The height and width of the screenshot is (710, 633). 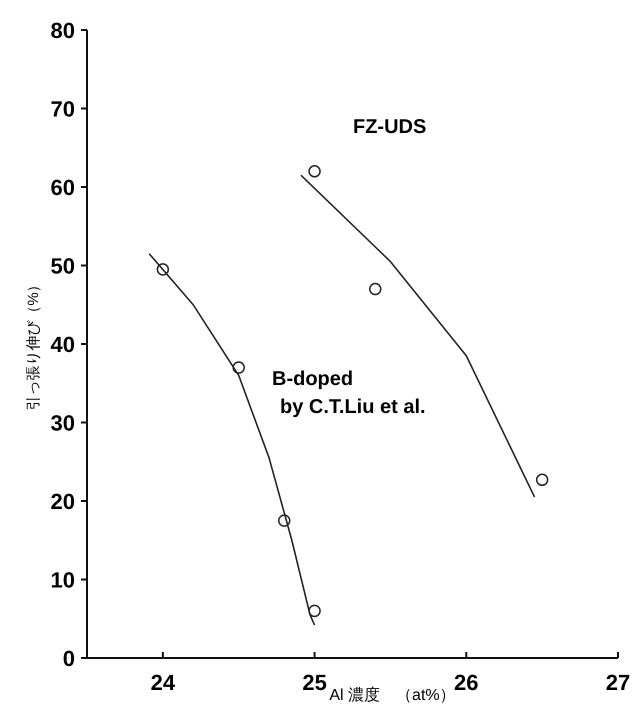 What do you see at coordinates (68, 658) in the screenshot?
I see `y-tick-label: 0` at bounding box center [68, 658].